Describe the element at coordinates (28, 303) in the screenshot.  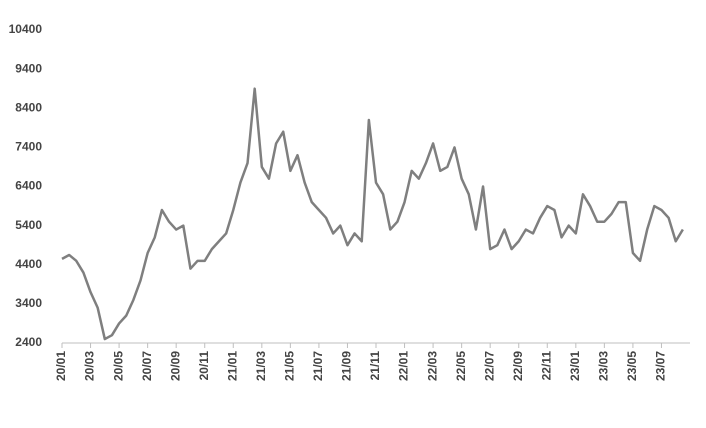
I see `y-tick-label: 3400` at that location.